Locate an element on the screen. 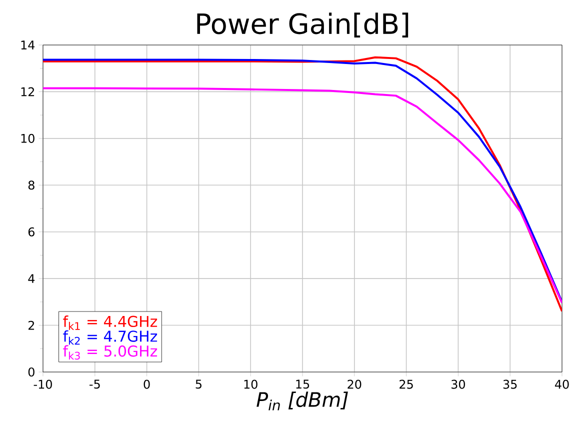 This screenshot has height=436, width=571. x-tick-label: -10 is located at coordinates (43, 384).